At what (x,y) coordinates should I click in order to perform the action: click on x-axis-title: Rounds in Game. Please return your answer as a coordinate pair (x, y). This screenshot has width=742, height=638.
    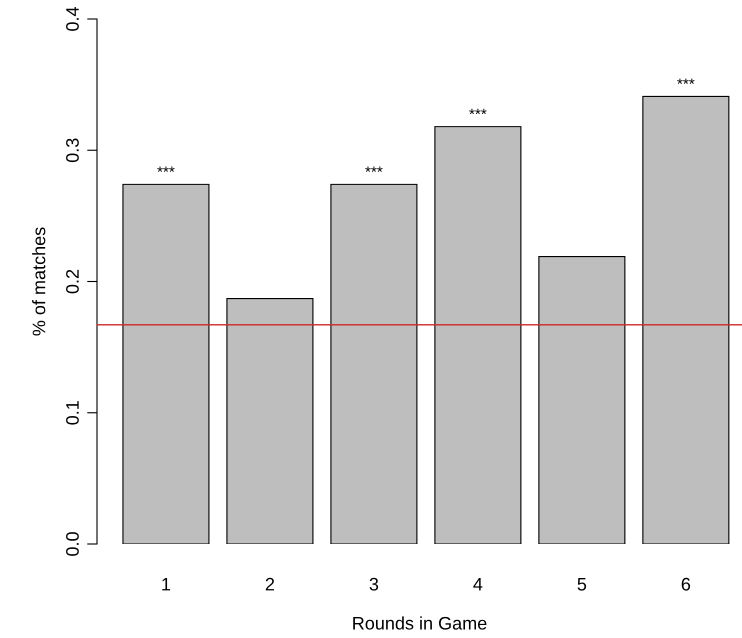
    Looking at the image, I should click on (419, 623).